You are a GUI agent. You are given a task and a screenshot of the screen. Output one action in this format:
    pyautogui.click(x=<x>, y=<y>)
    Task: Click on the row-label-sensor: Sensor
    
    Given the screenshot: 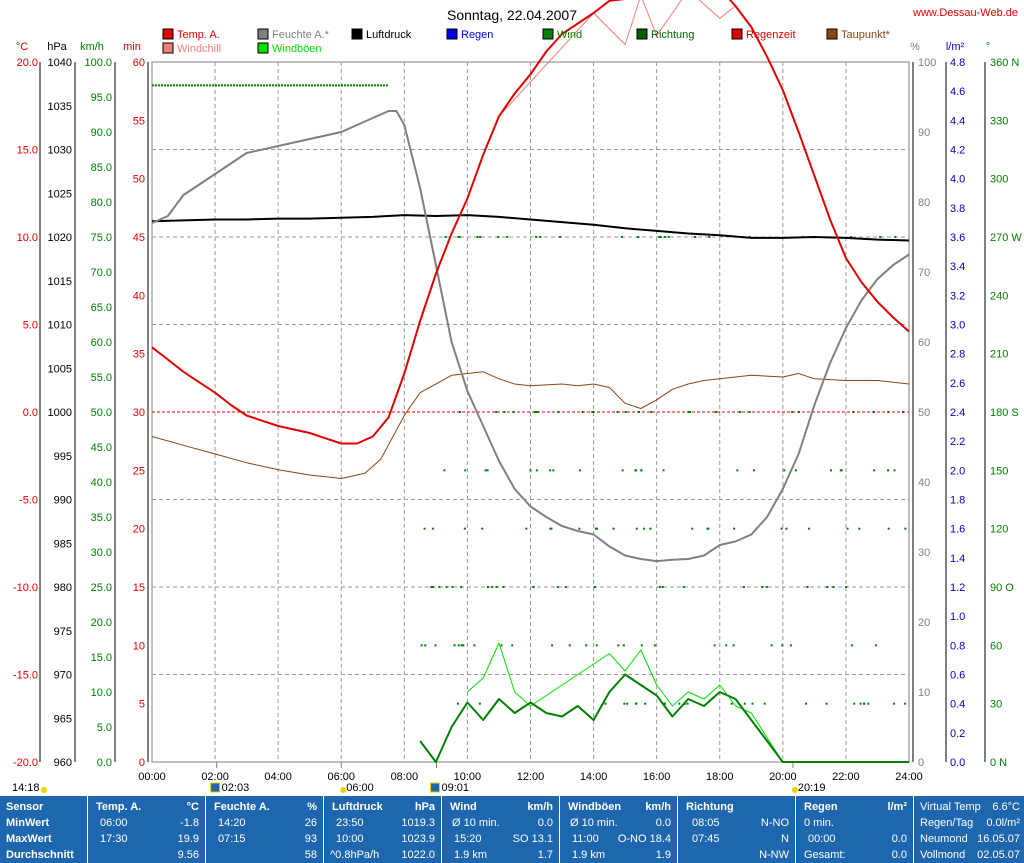 What is the action you would take?
    pyautogui.click(x=25, y=807)
    